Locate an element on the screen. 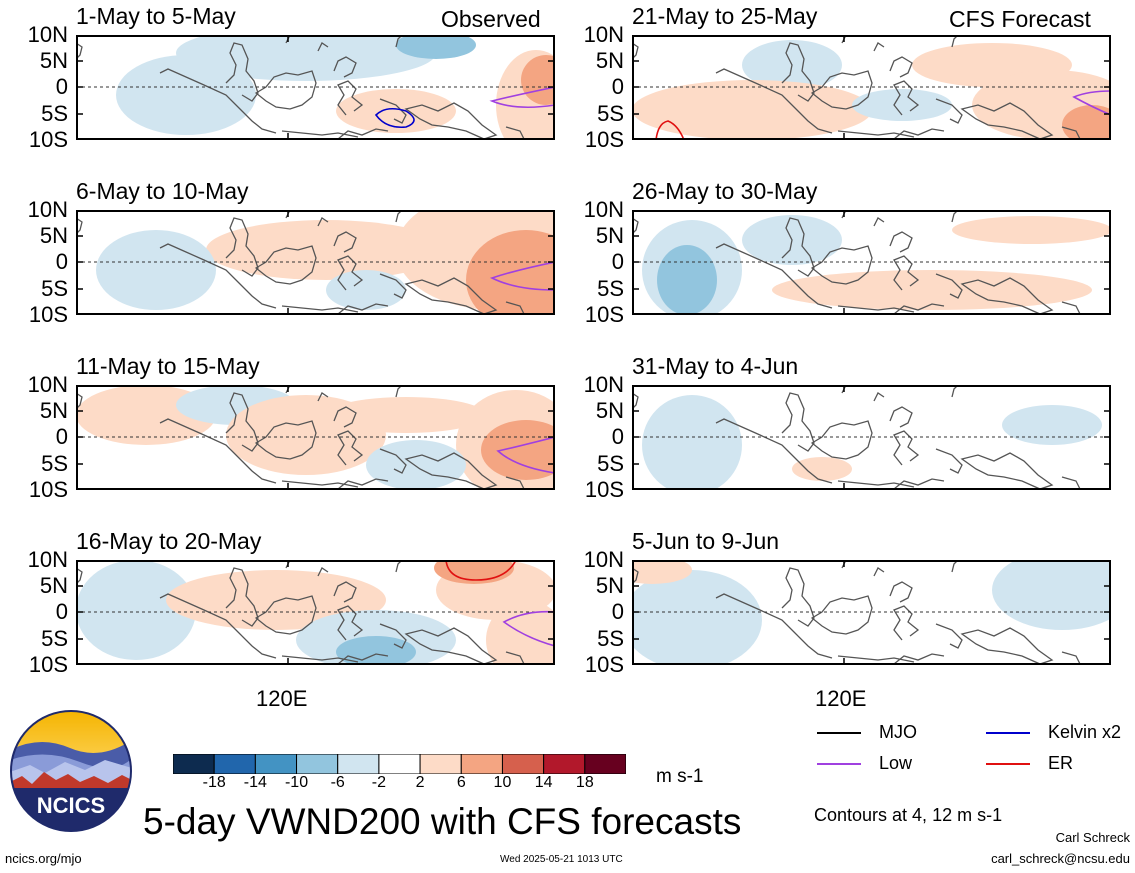 This screenshot has width=1135, height=873. colorbar-tick-label: -10 is located at coordinates (296, 782).